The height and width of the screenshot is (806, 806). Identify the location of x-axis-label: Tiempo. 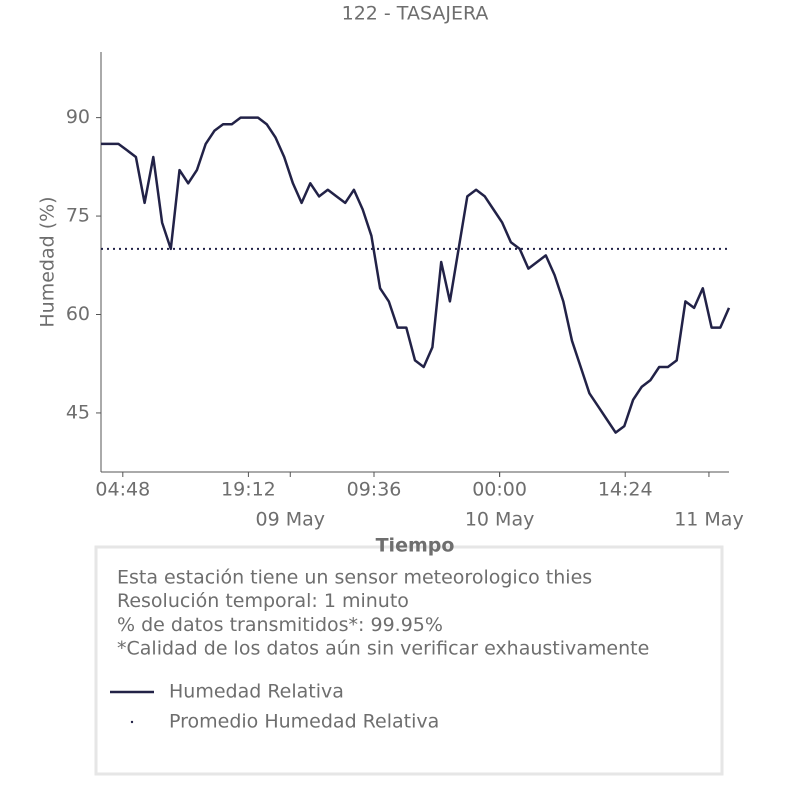
(415, 546).